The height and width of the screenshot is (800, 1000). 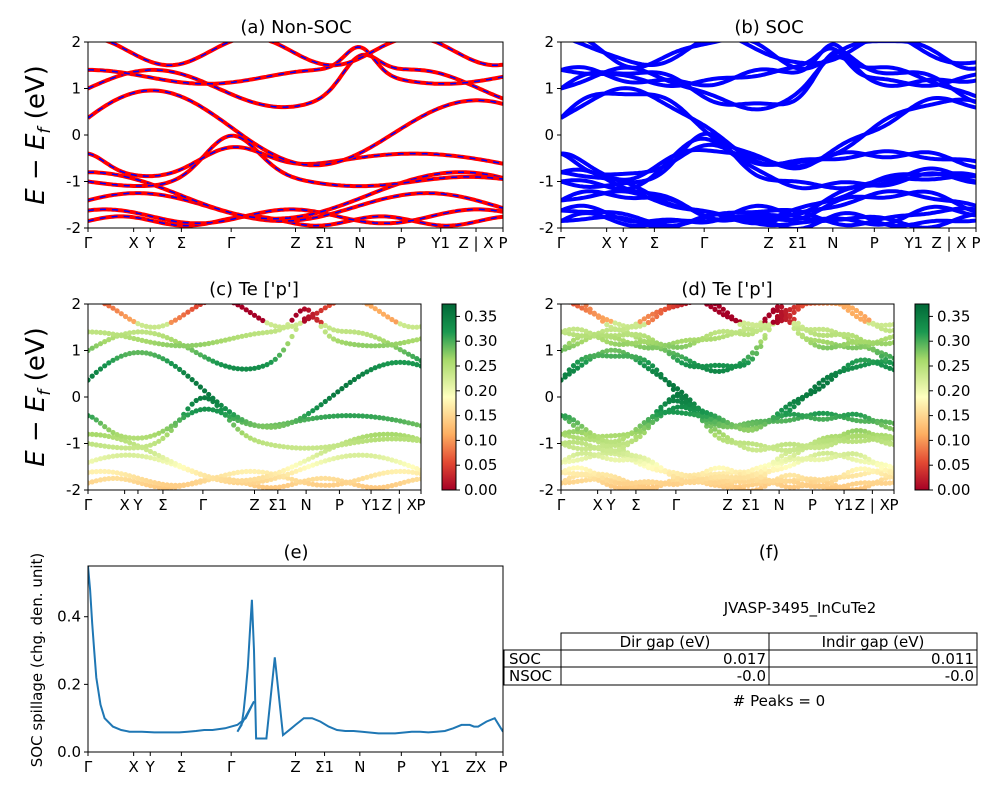 What do you see at coordinates (371, 505) in the screenshot?
I see `kpoint-label: Y1` at bounding box center [371, 505].